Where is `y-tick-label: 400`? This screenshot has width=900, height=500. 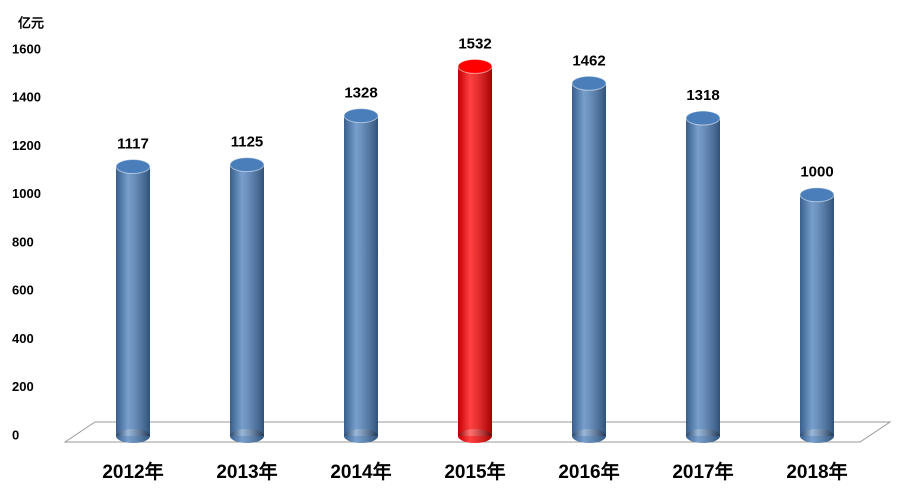 y-tick-label: 400 is located at coordinates (23, 338).